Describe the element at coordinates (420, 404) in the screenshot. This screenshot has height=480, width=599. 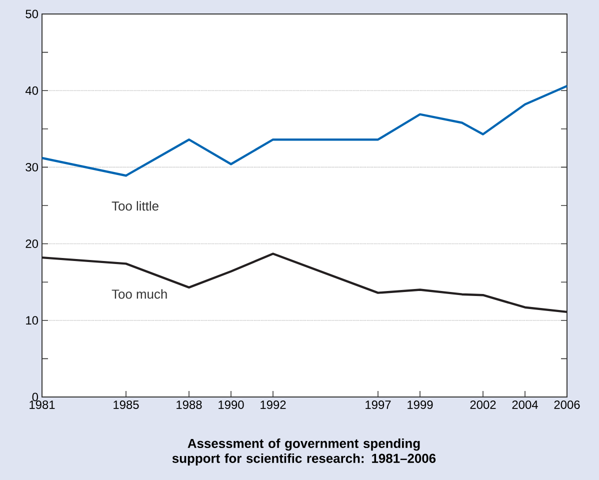
I see `x-tick-label: 1999` at that location.